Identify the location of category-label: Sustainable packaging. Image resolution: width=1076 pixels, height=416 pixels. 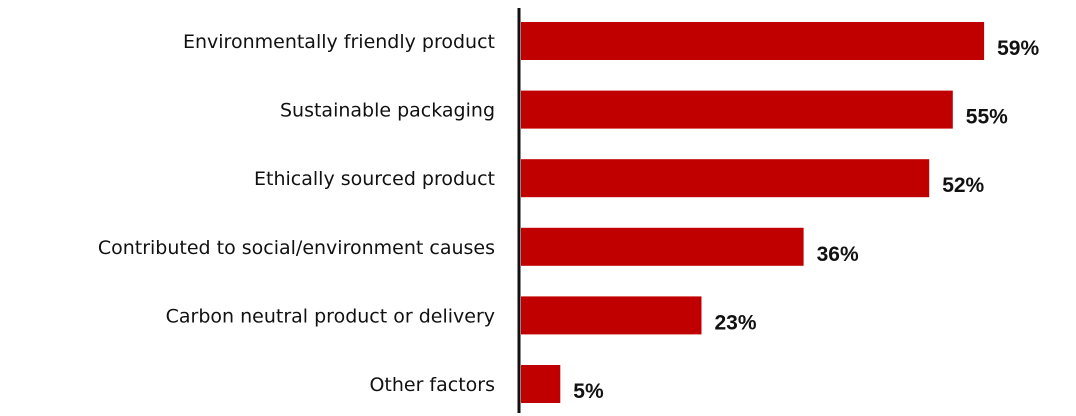
(387, 111).